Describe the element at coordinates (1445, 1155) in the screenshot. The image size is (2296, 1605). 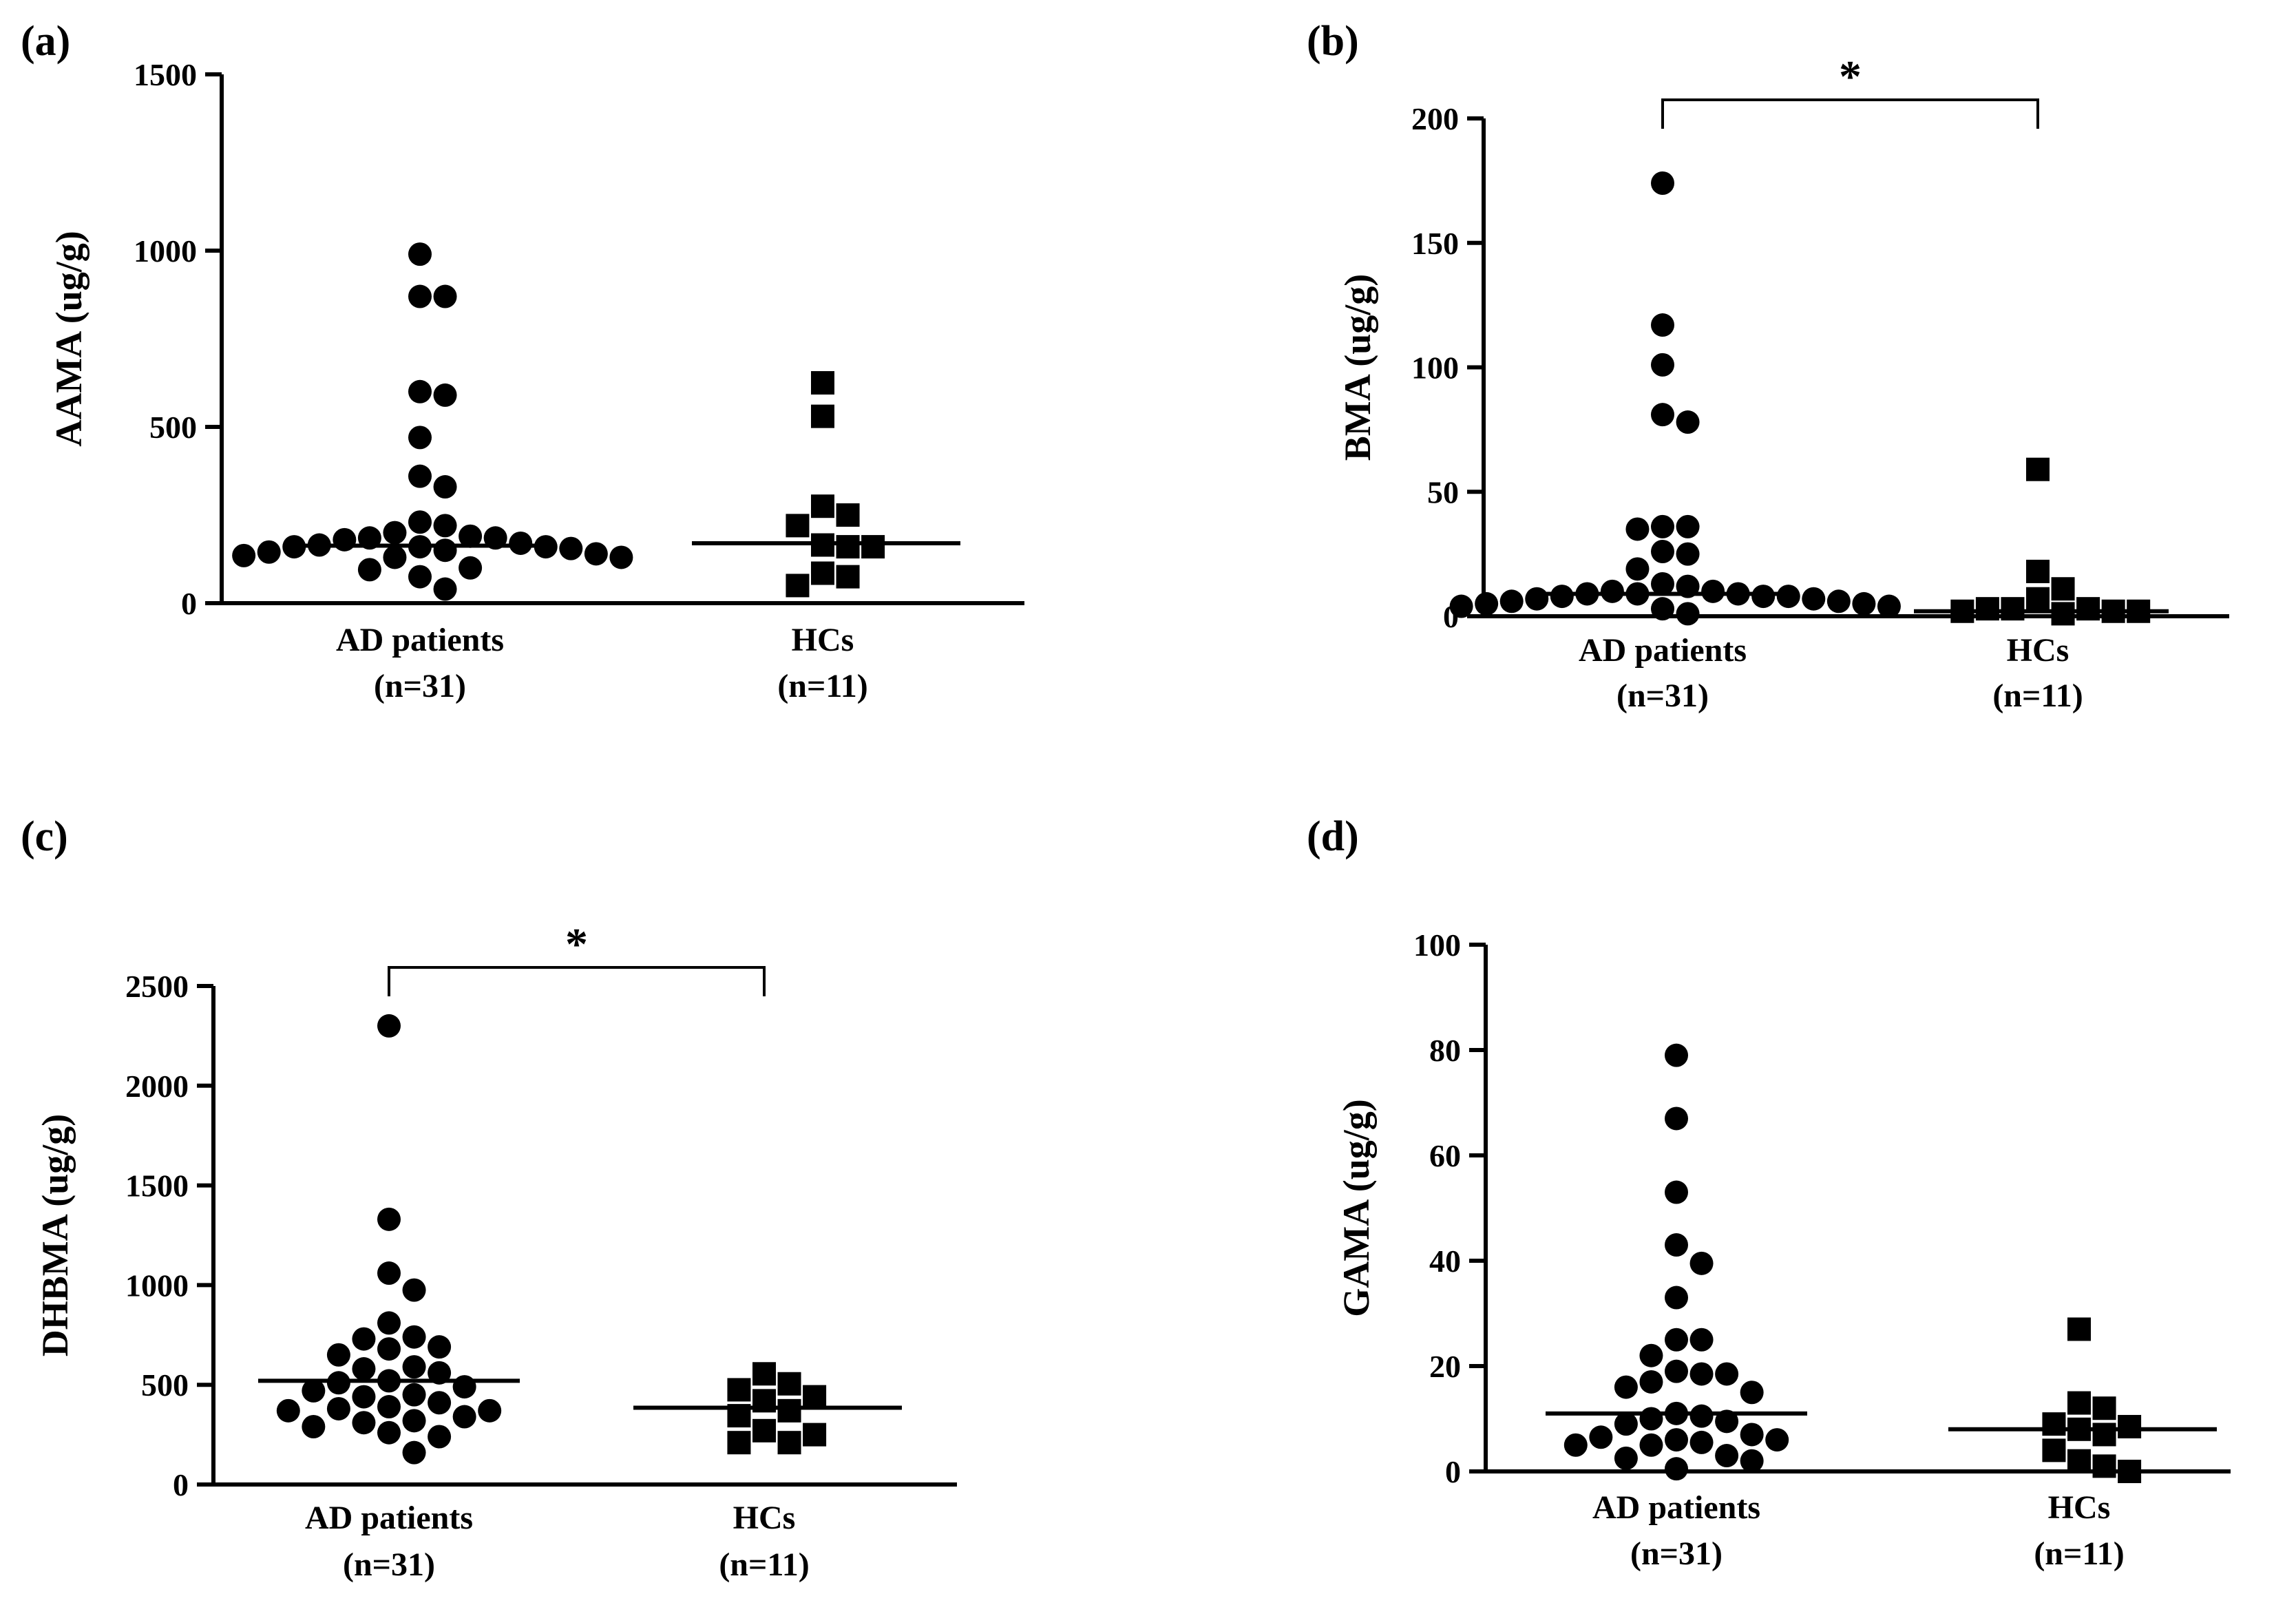
I see `y-tick-label: 60` at that location.